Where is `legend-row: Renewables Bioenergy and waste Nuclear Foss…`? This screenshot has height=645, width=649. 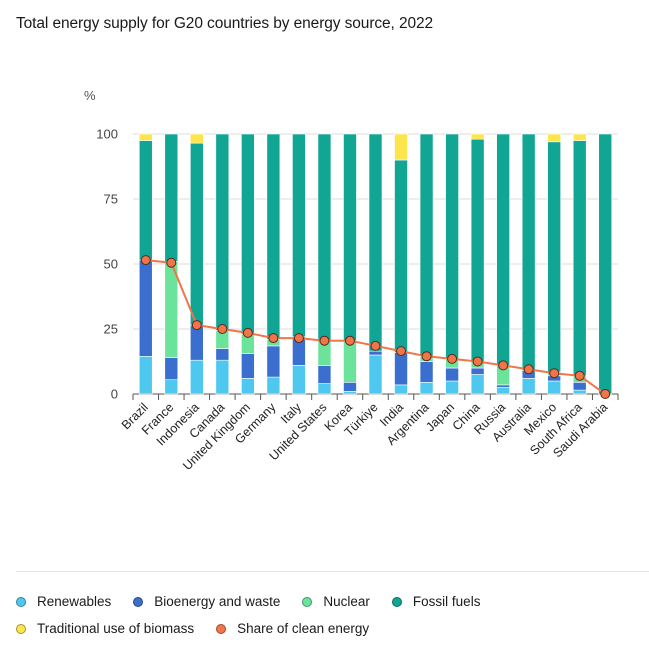 legend-row: Renewables Bioenergy and waste Nuclear Foss… is located at coordinates (331, 601).